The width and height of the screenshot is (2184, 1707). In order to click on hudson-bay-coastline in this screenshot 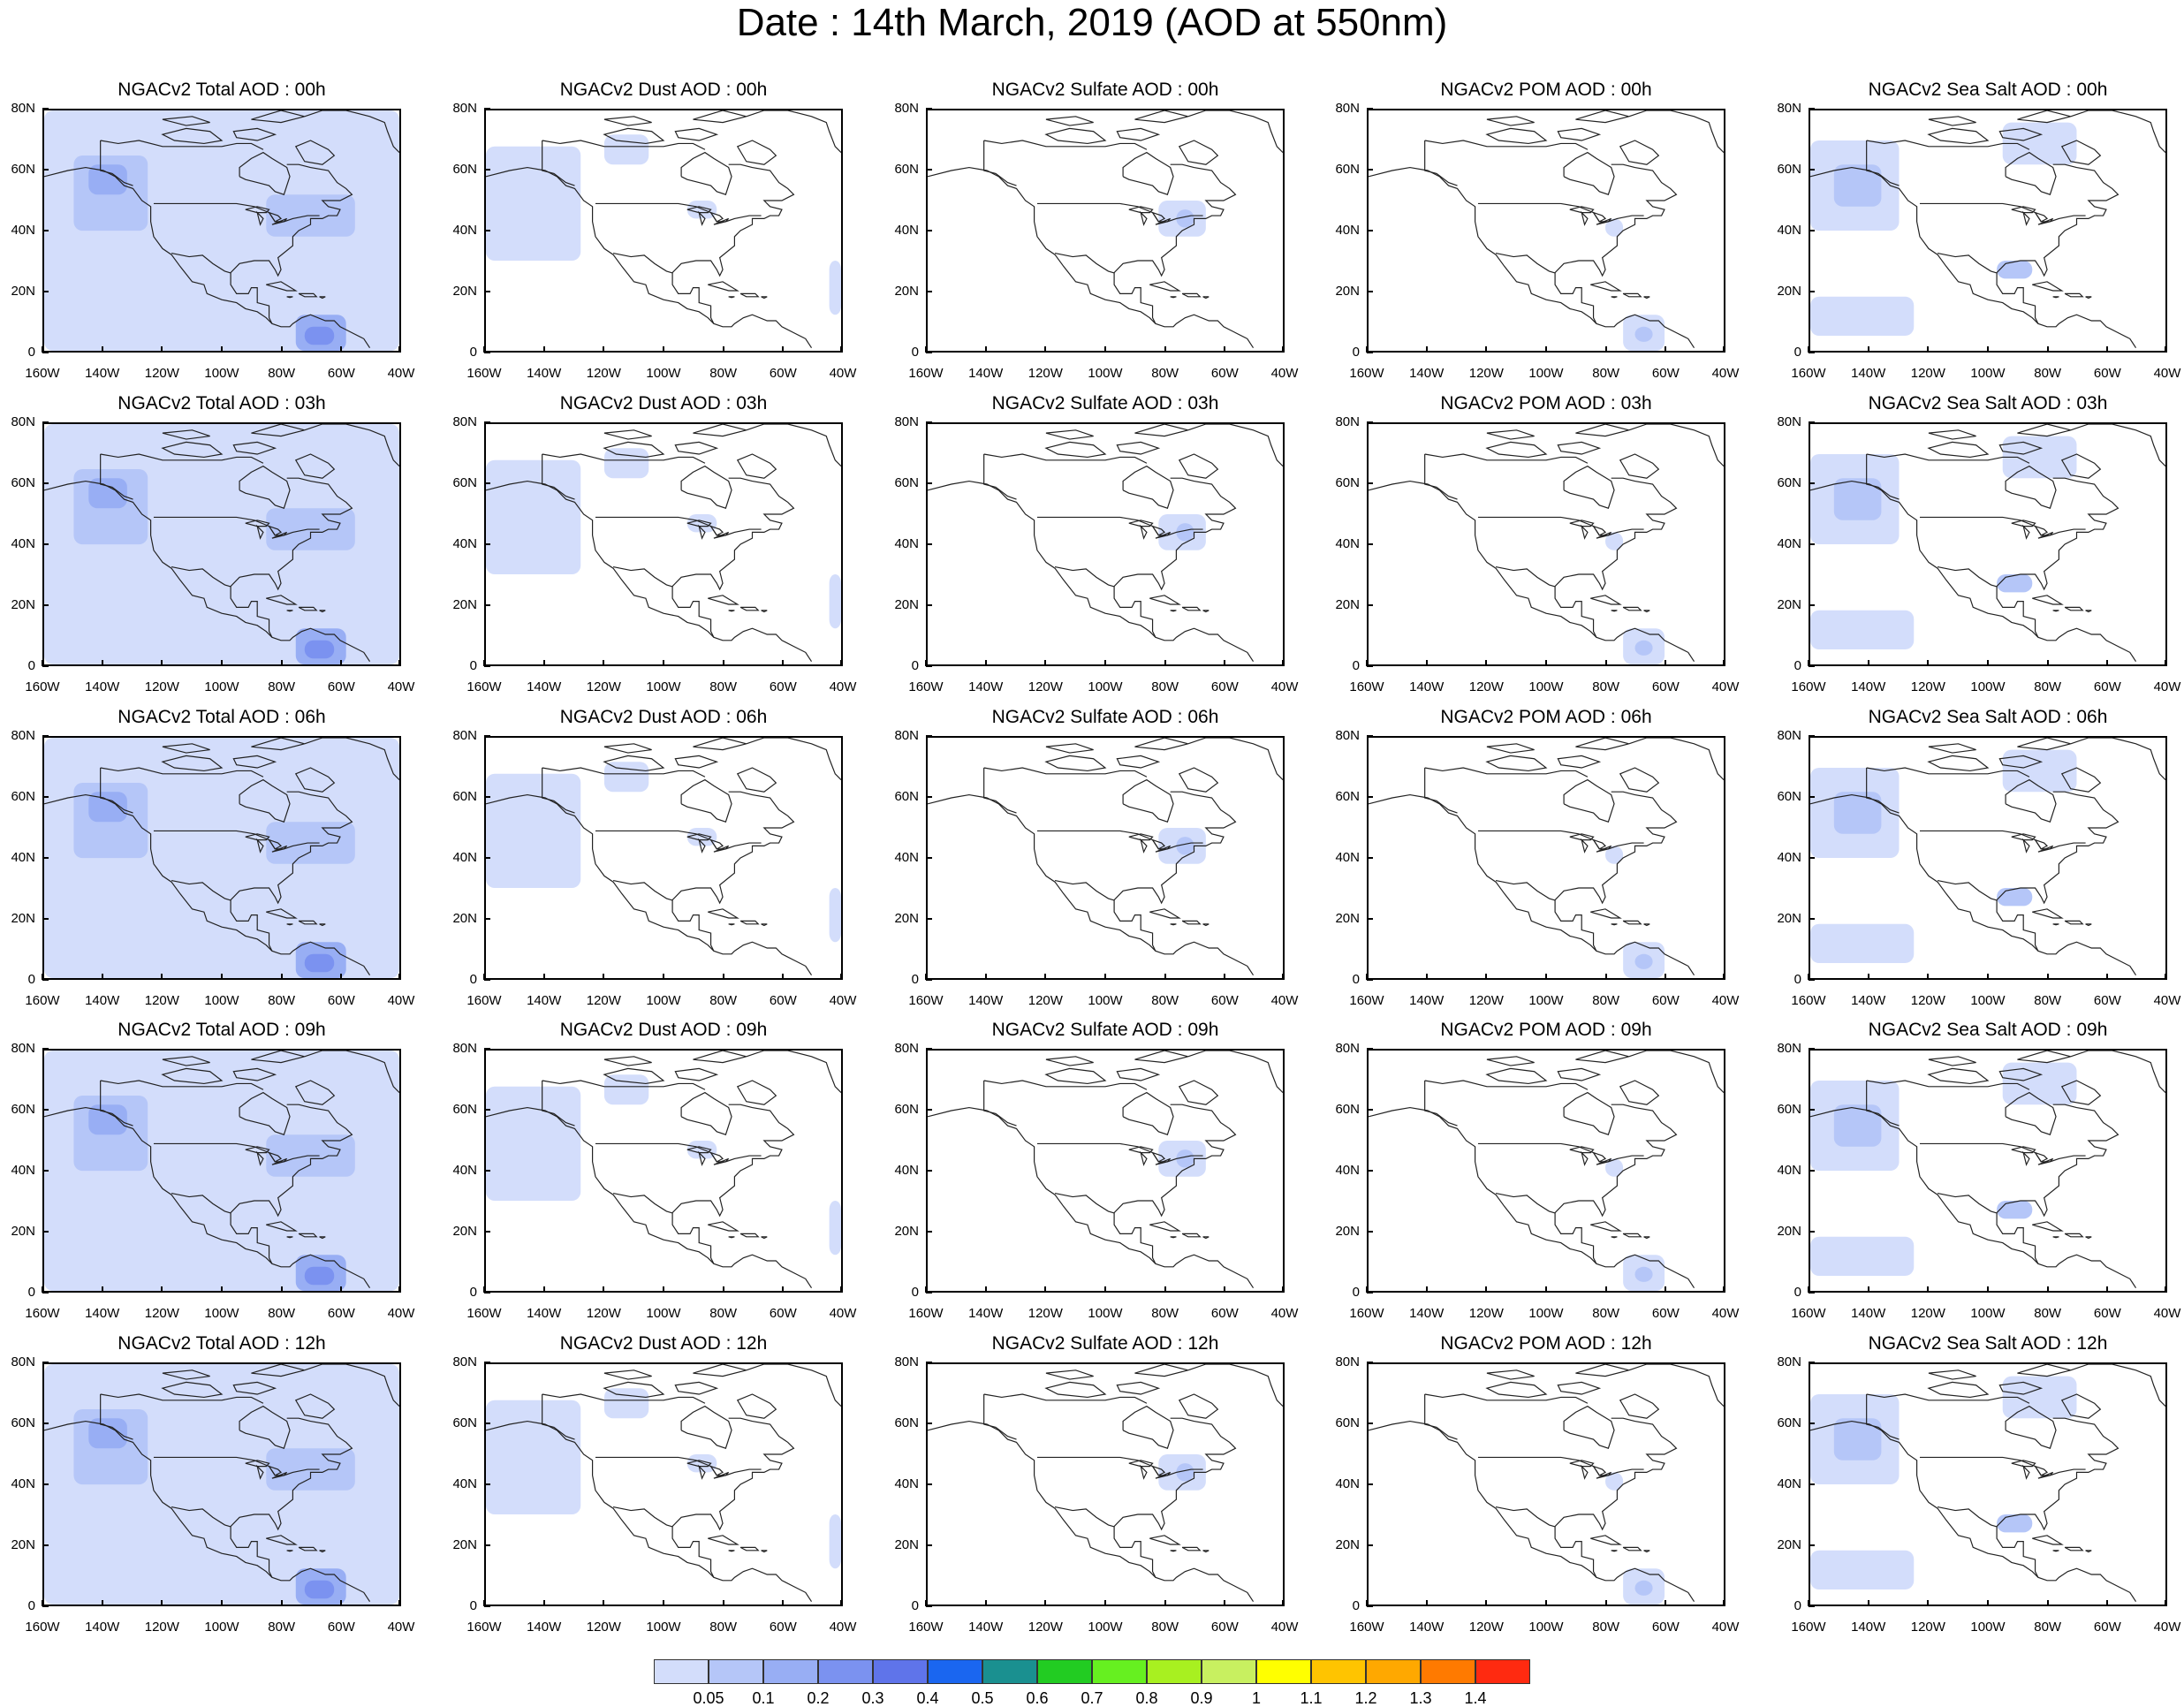, I will do `click(2031, 487)`.